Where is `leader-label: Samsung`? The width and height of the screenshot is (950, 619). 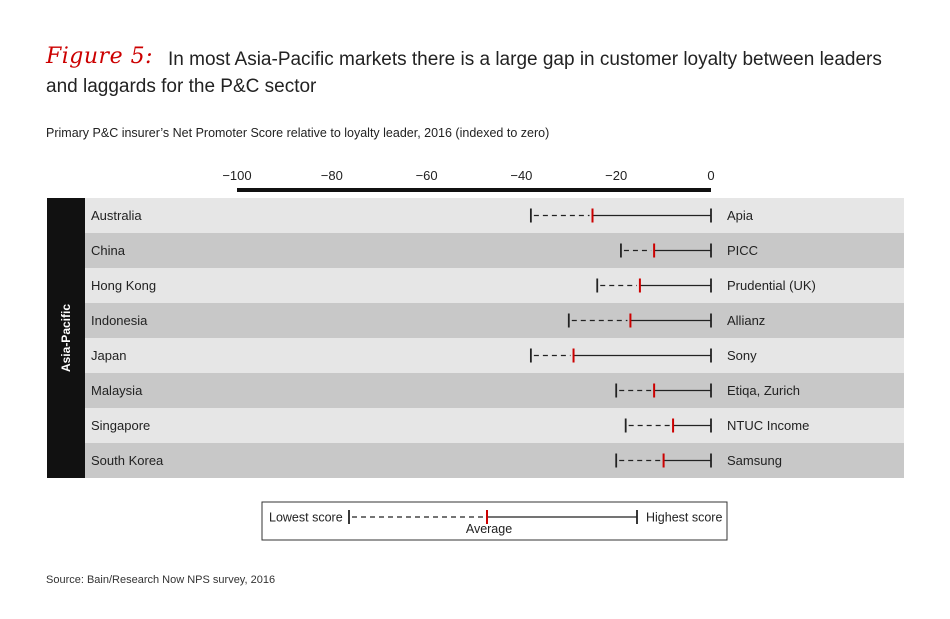
leader-label: Samsung is located at coordinates (754, 460).